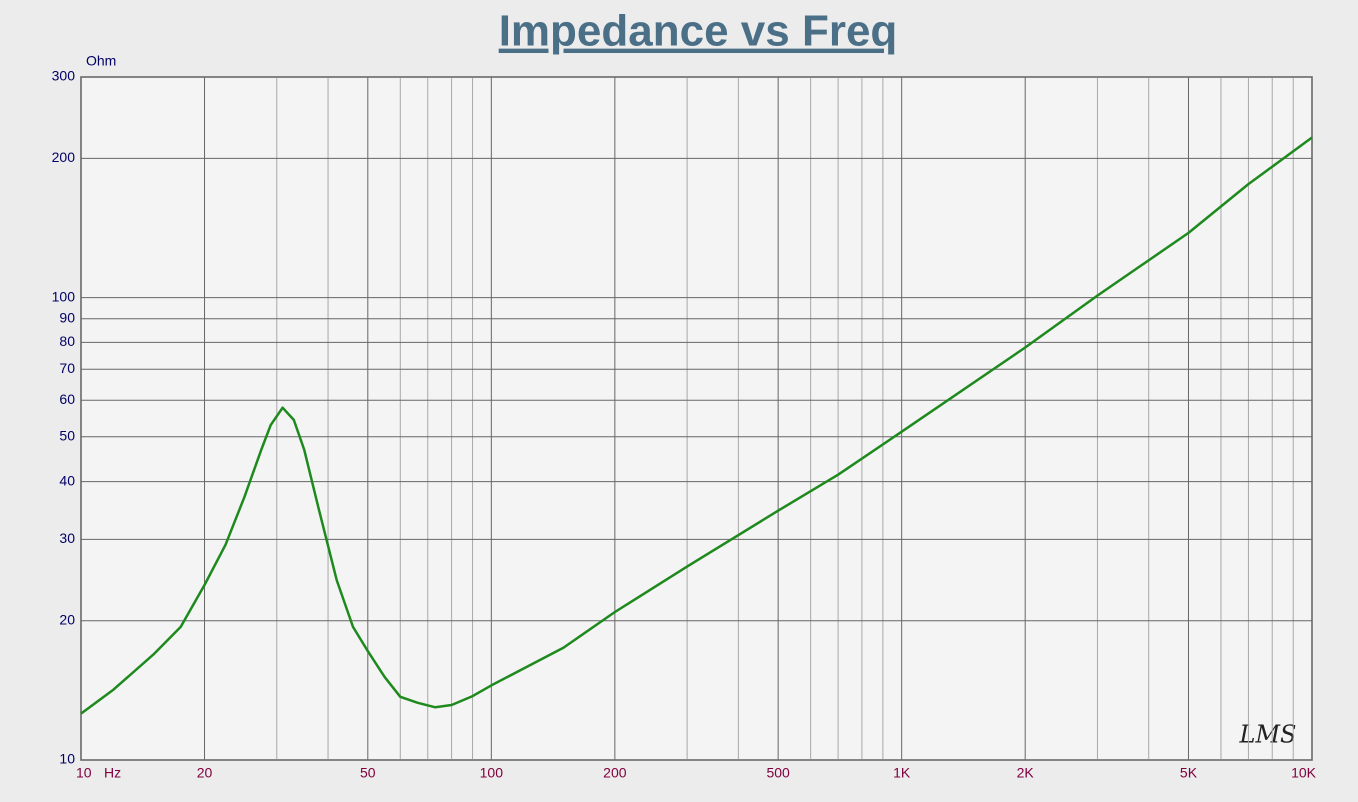 The image size is (1358, 802). What do you see at coordinates (67, 436) in the screenshot?
I see `y-tick-label: 50` at bounding box center [67, 436].